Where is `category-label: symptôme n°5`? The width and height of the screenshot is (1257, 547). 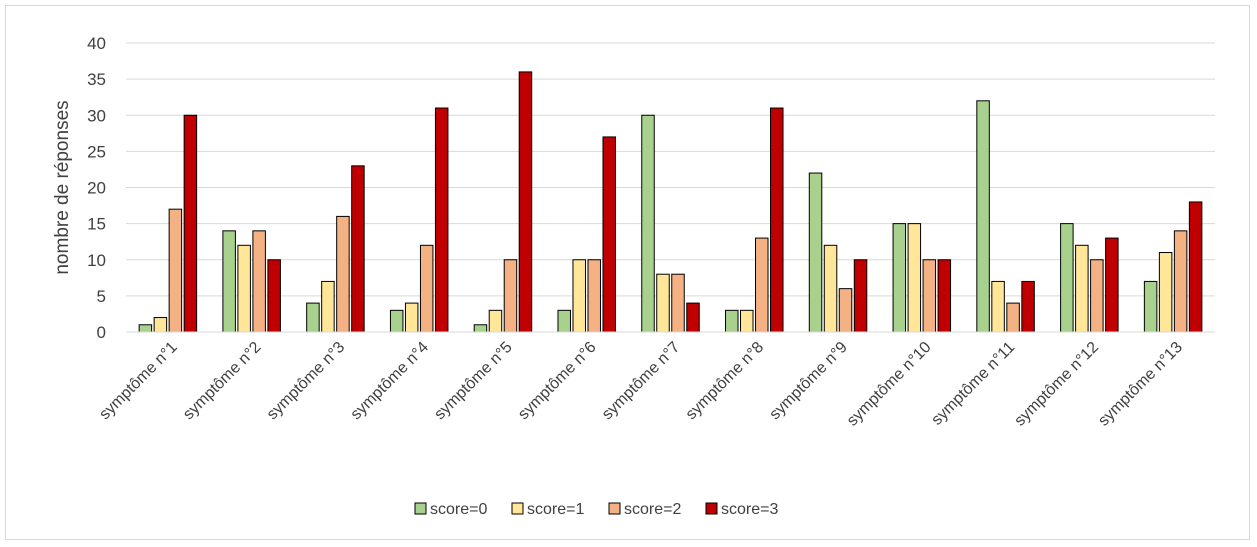 category-label: symptôme n°5 is located at coordinates (473, 381).